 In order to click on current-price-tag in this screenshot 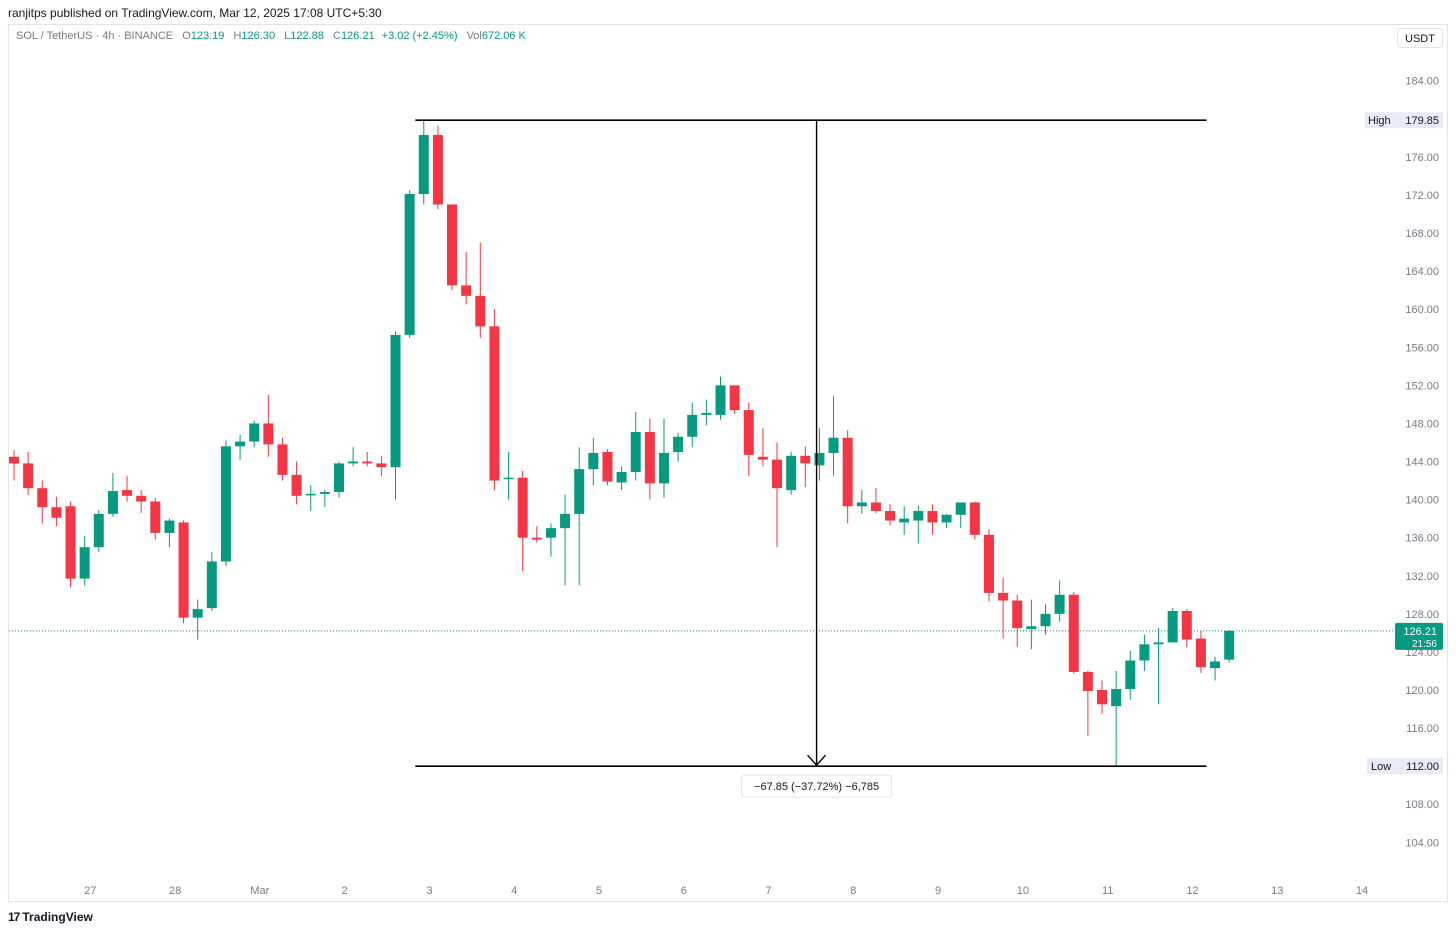, I will do `click(1419, 636)`.